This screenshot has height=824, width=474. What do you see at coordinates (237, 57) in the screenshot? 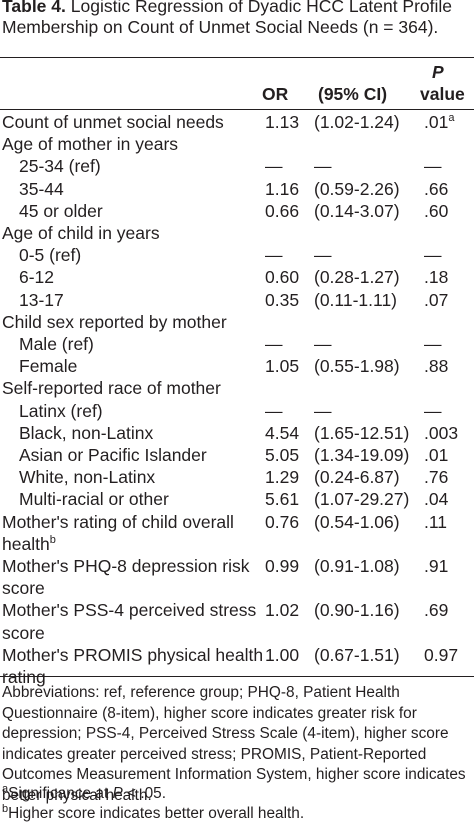
I see `top-rule` at bounding box center [237, 57].